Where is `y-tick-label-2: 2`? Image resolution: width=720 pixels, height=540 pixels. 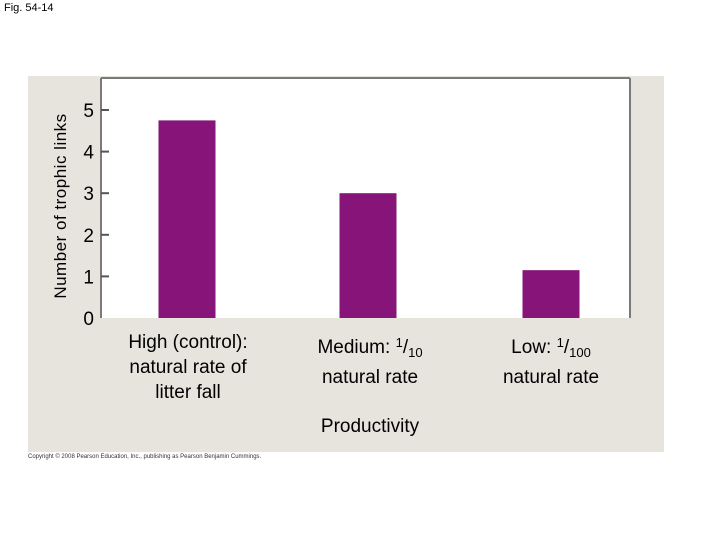
y-tick-label-2: 2 is located at coordinates (88, 236).